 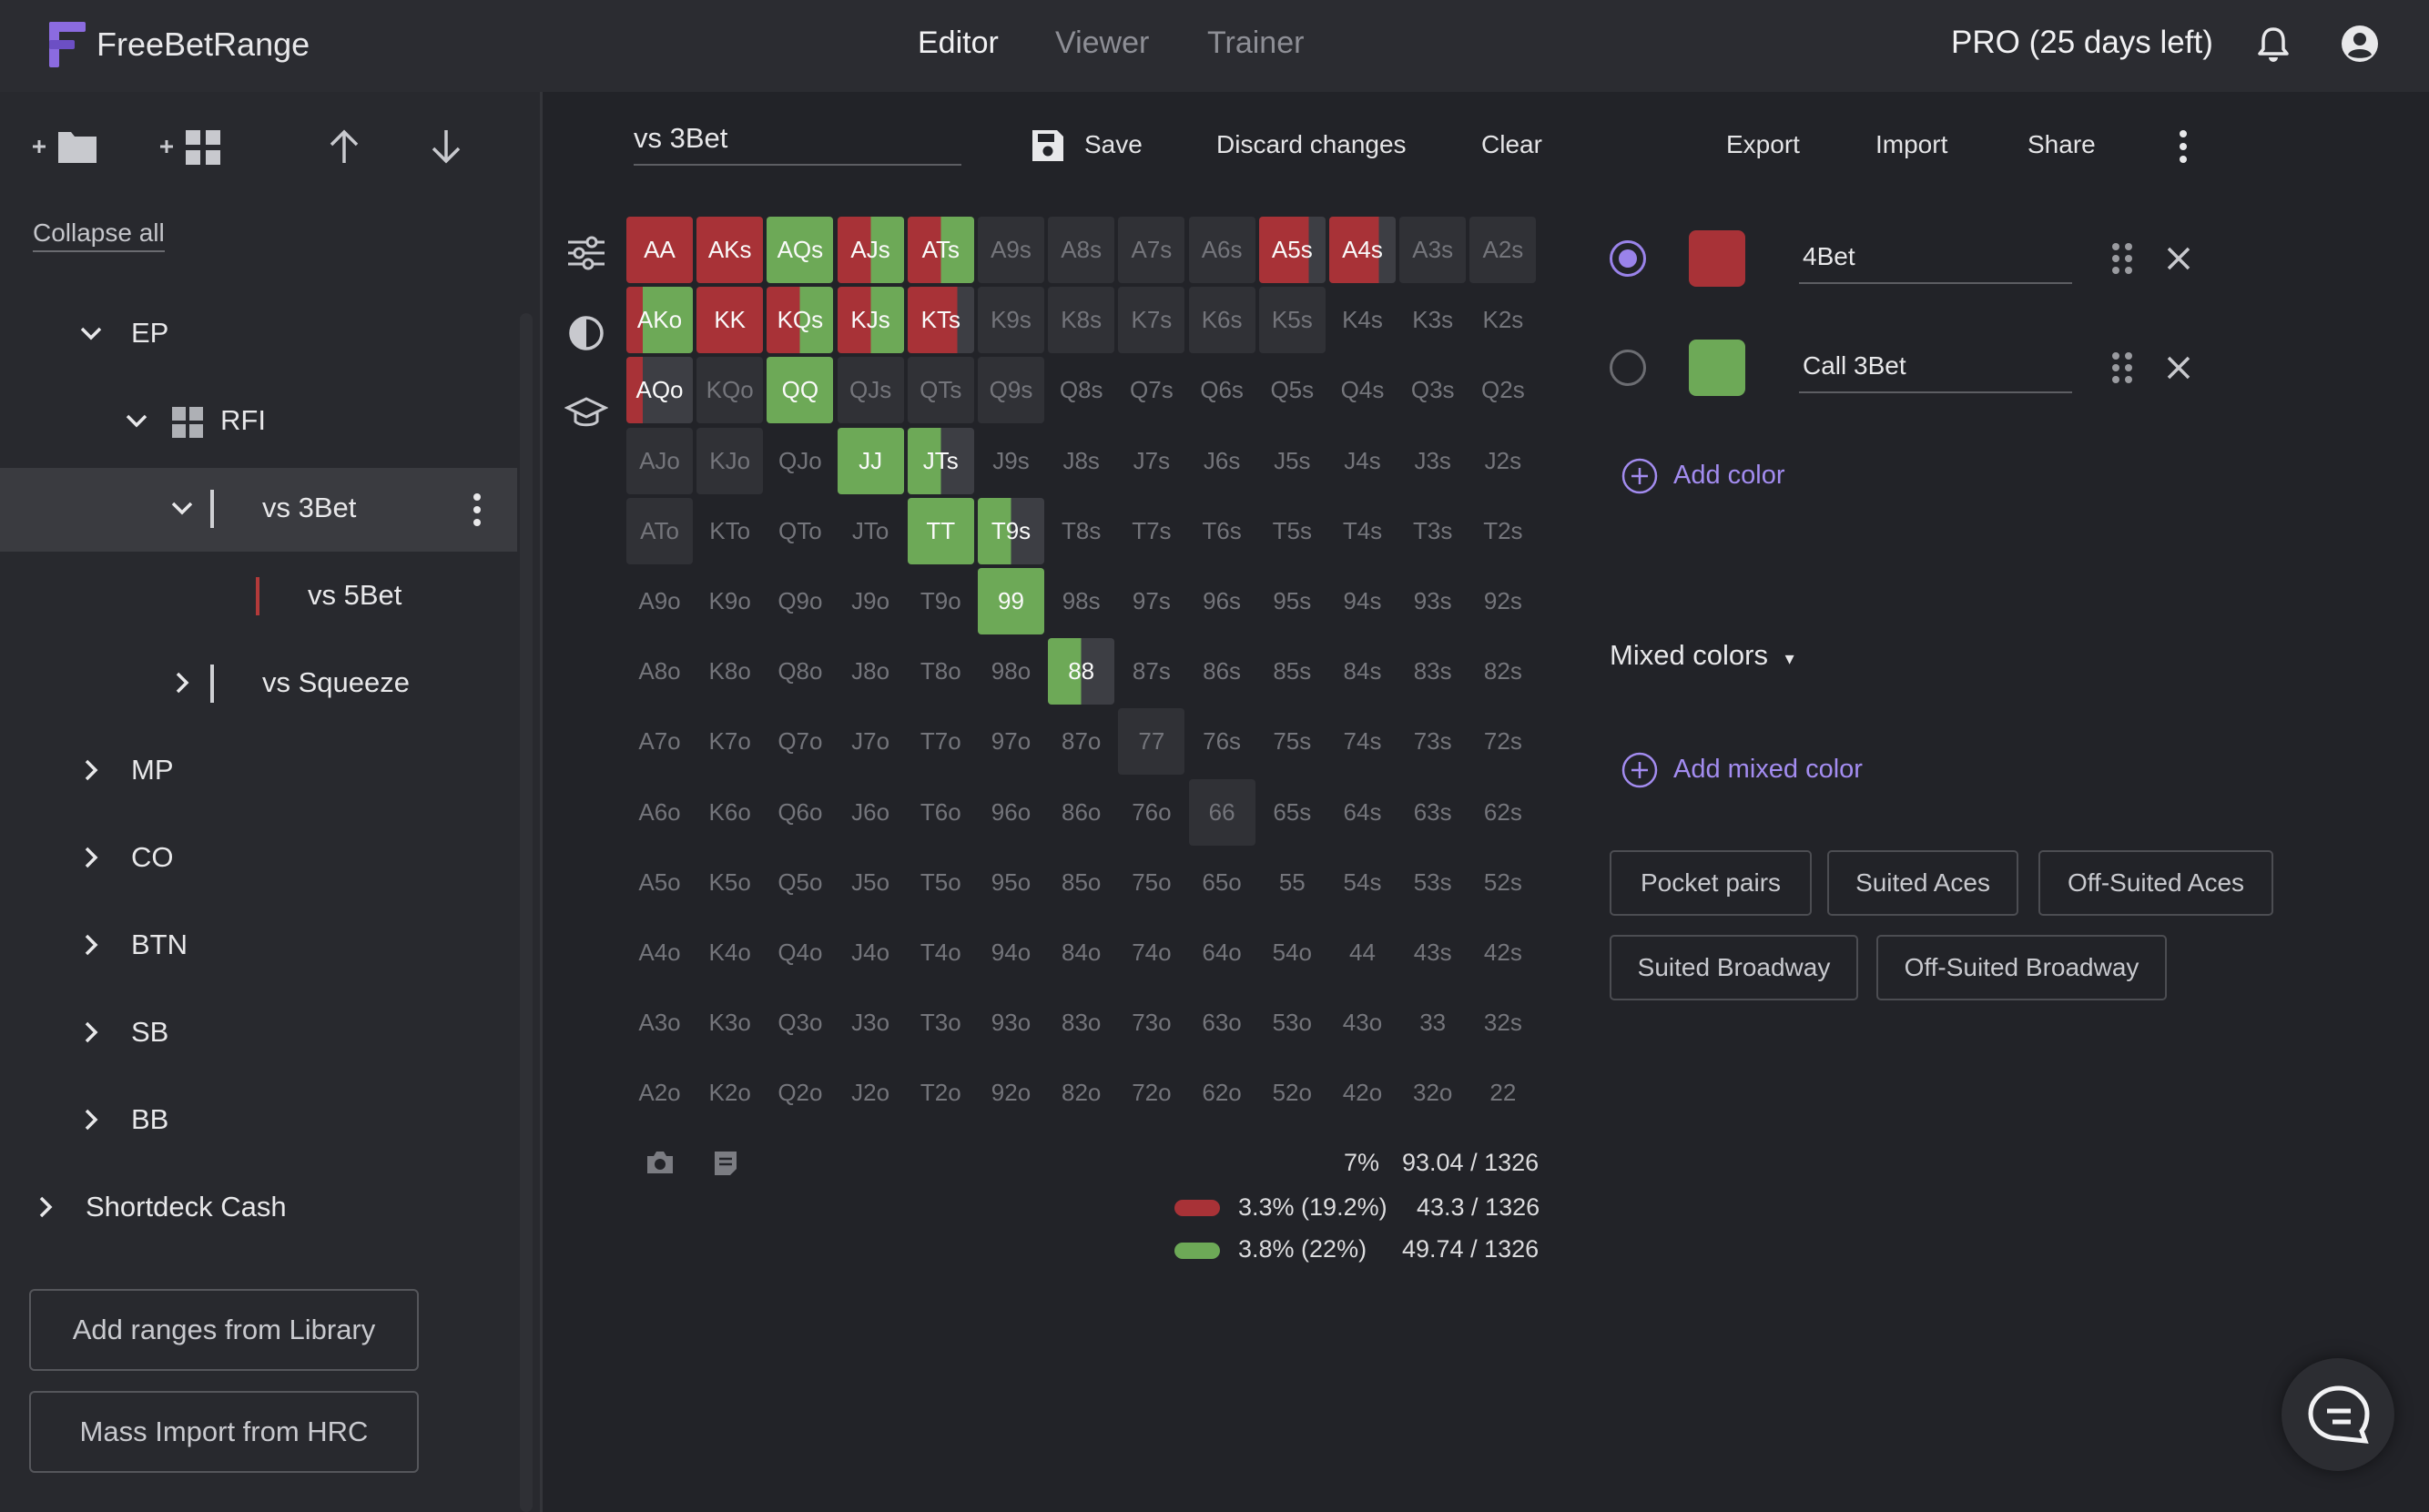 I want to click on hand-cell-q2s: Q2s, so click(x=1503, y=390).